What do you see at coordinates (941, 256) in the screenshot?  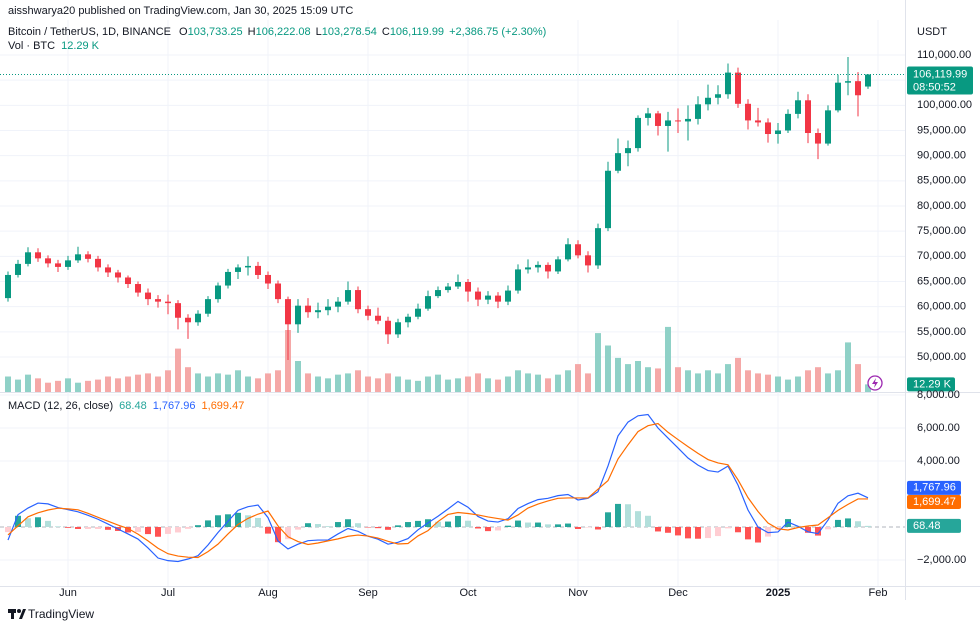 I see `y-tick-label: 70,000.00` at bounding box center [941, 256].